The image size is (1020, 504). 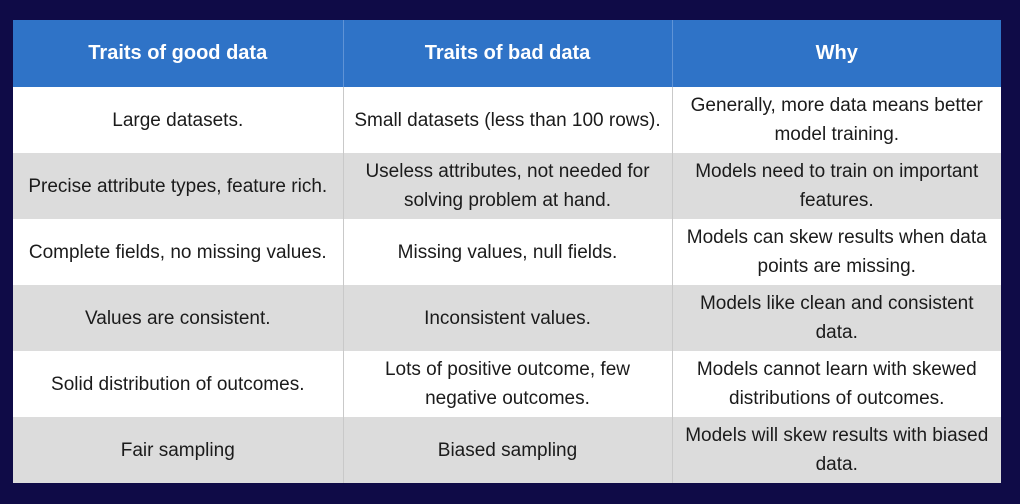 I want to click on header-bad-data: Traits of bad data, so click(x=508, y=53).